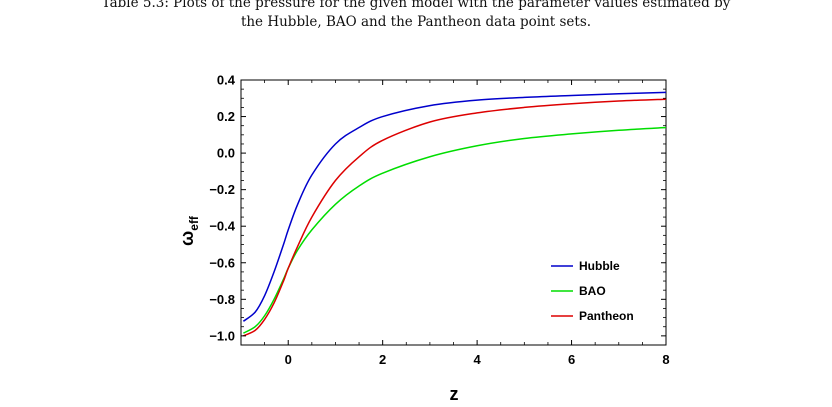 Image resolution: width=832 pixels, height=407 pixels. What do you see at coordinates (226, 116) in the screenshot?
I see `y-tick-label: 0.2` at bounding box center [226, 116].